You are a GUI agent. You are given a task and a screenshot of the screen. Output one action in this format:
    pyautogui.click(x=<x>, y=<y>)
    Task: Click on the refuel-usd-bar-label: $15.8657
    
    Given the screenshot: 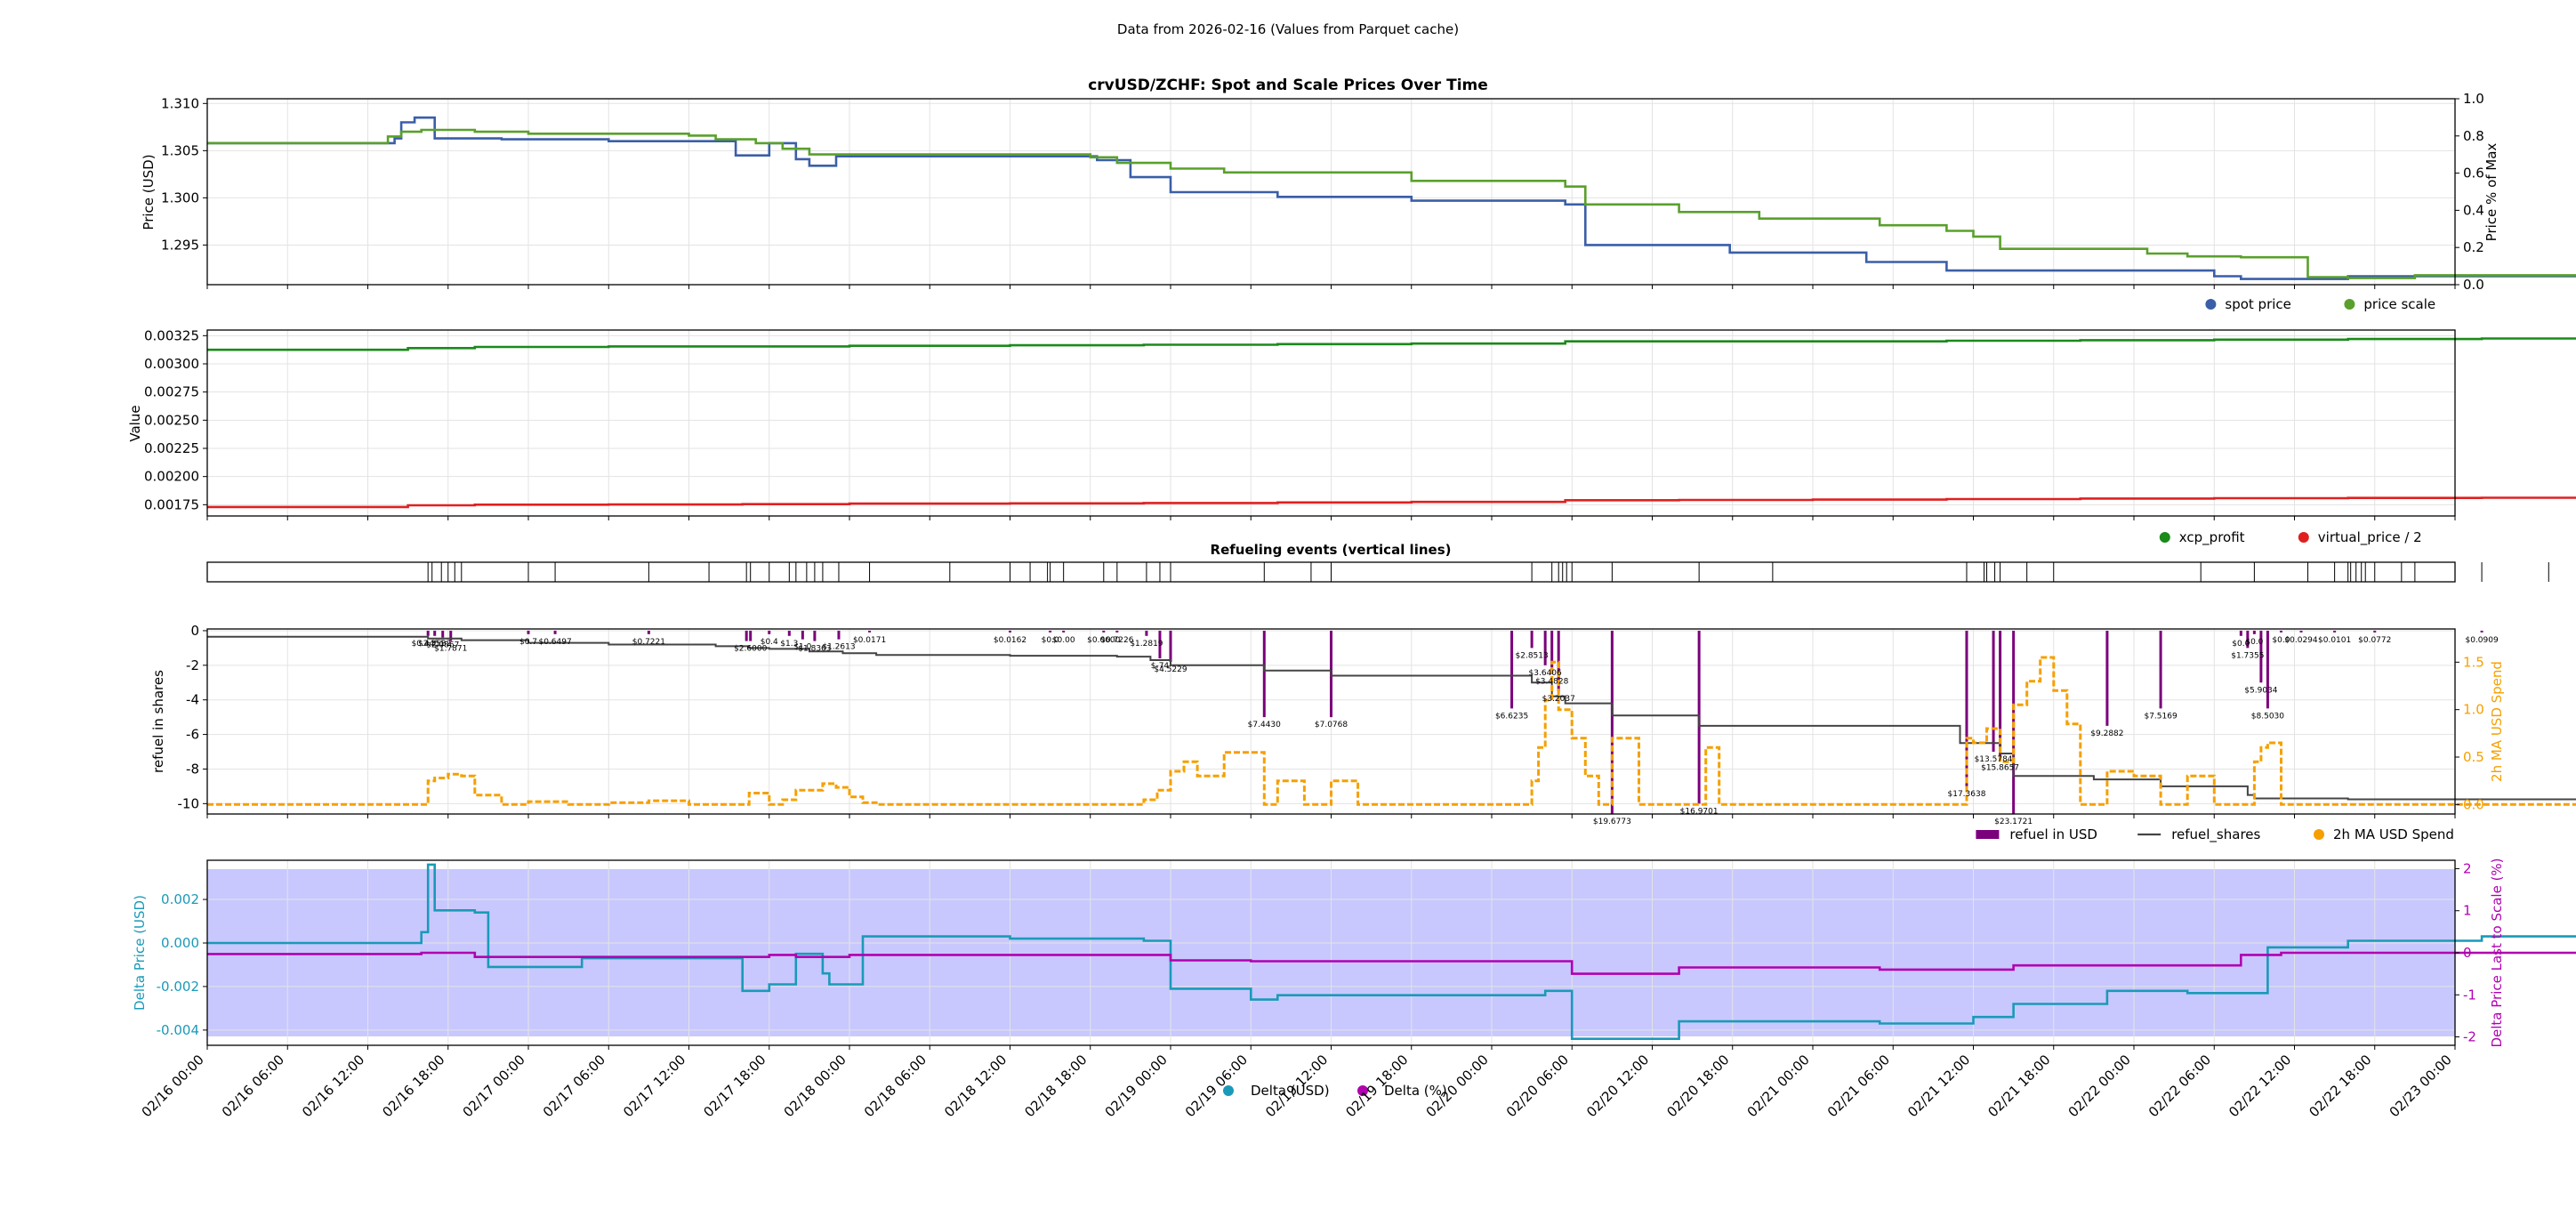 What is the action you would take?
    pyautogui.click(x=2000, y=768)
    